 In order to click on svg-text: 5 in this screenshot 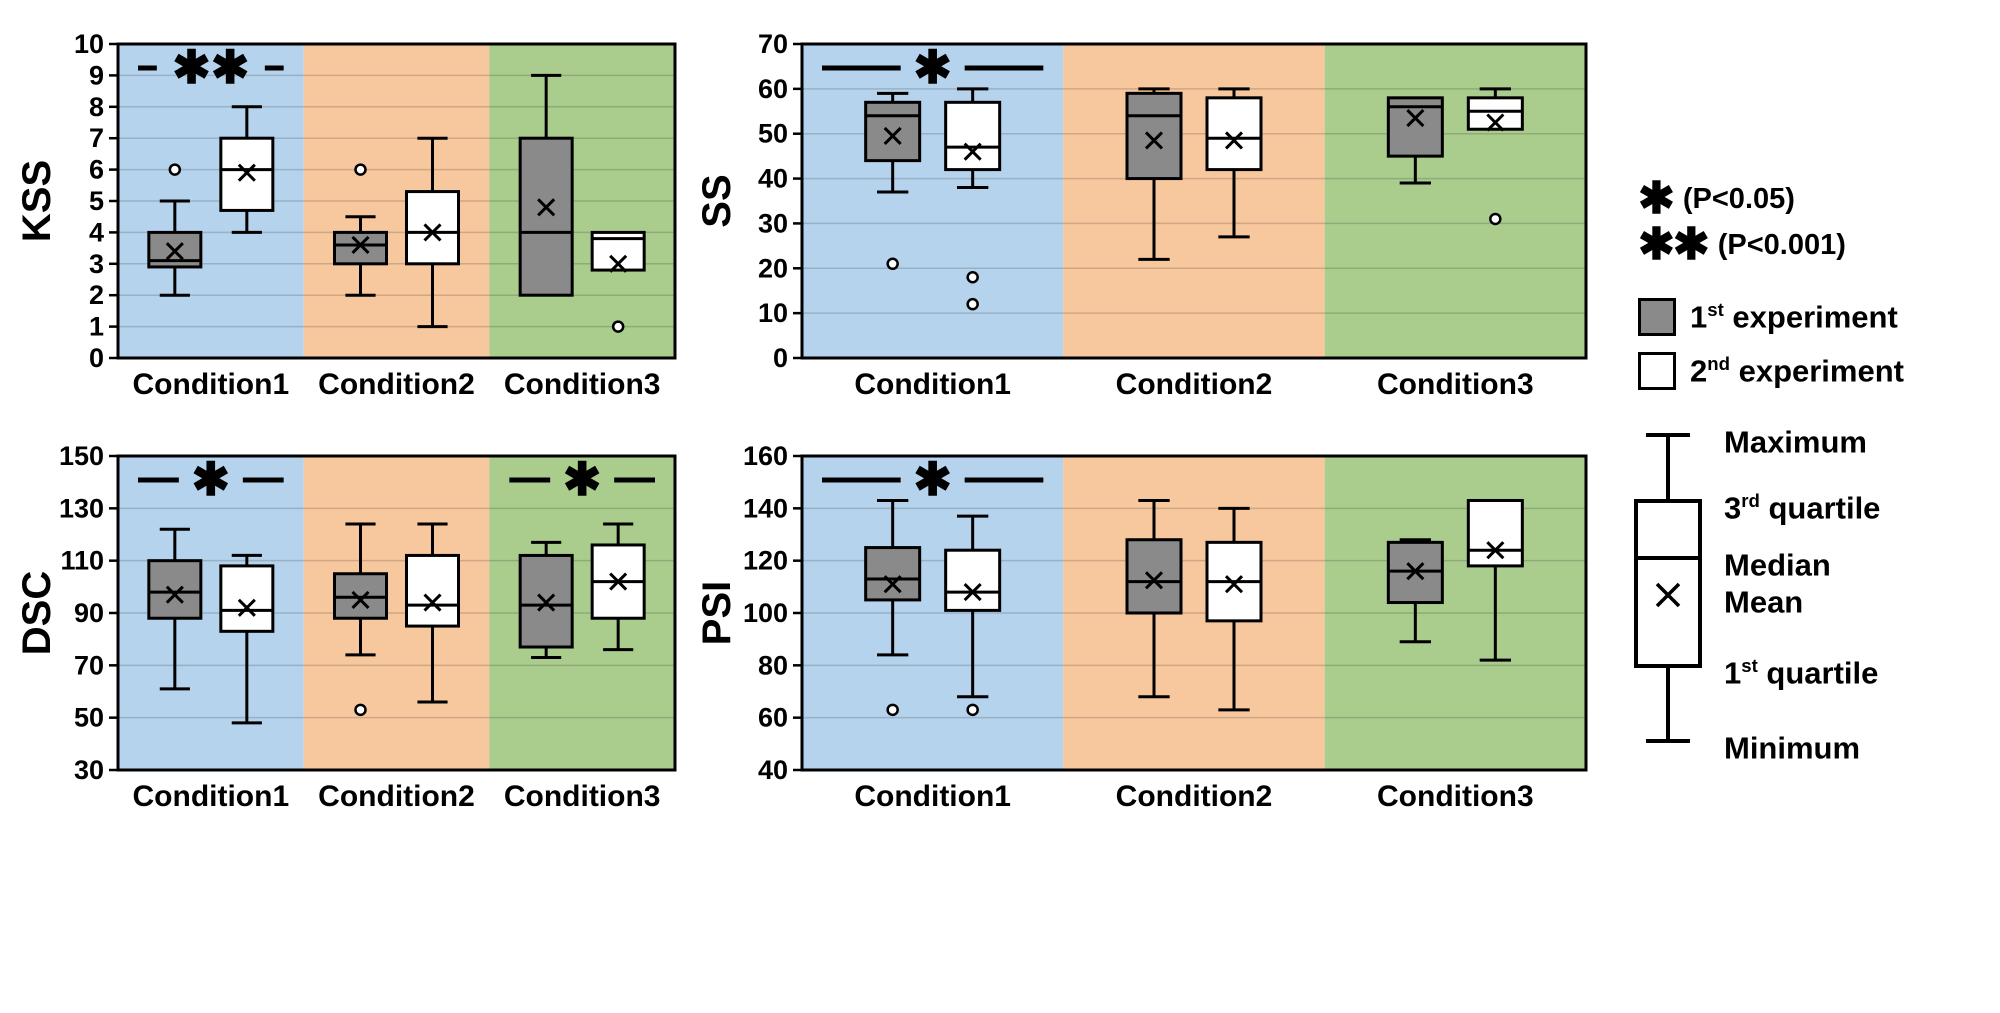, I will do `click(96, 201)`.